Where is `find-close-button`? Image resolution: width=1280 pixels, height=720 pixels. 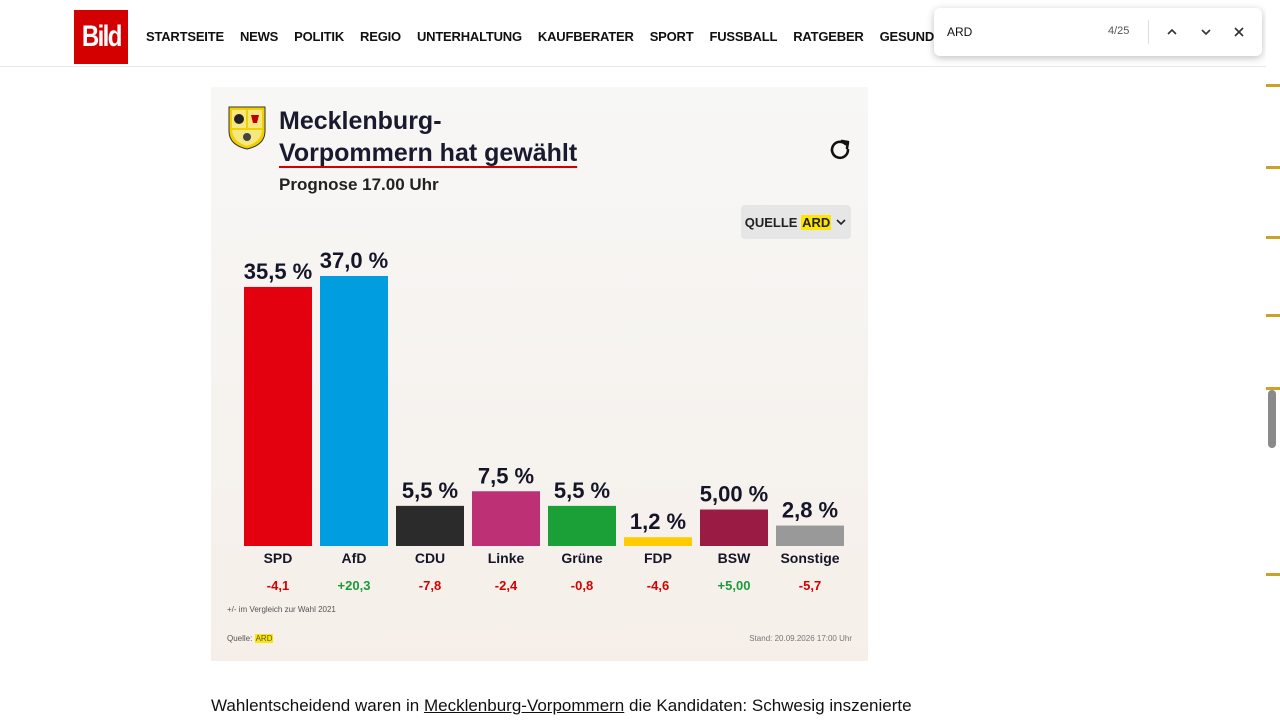 find-close-button is located at coordinates (1239, 32).